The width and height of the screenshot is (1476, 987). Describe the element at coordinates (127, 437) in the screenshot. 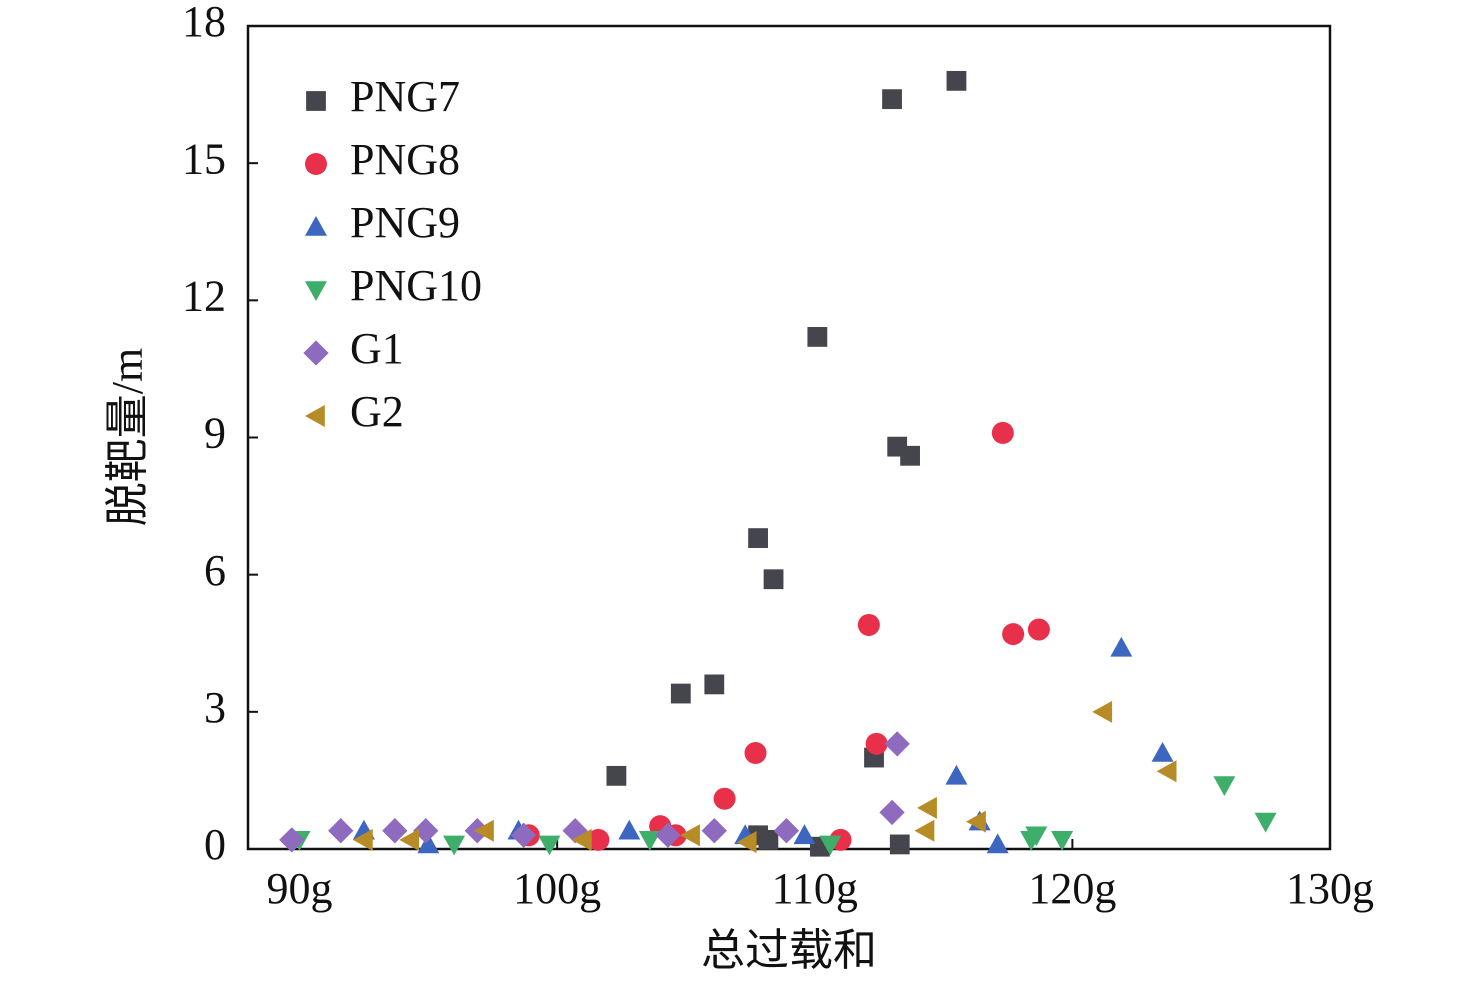

I see `y-axis-label: 脱靶量/m` at that location.